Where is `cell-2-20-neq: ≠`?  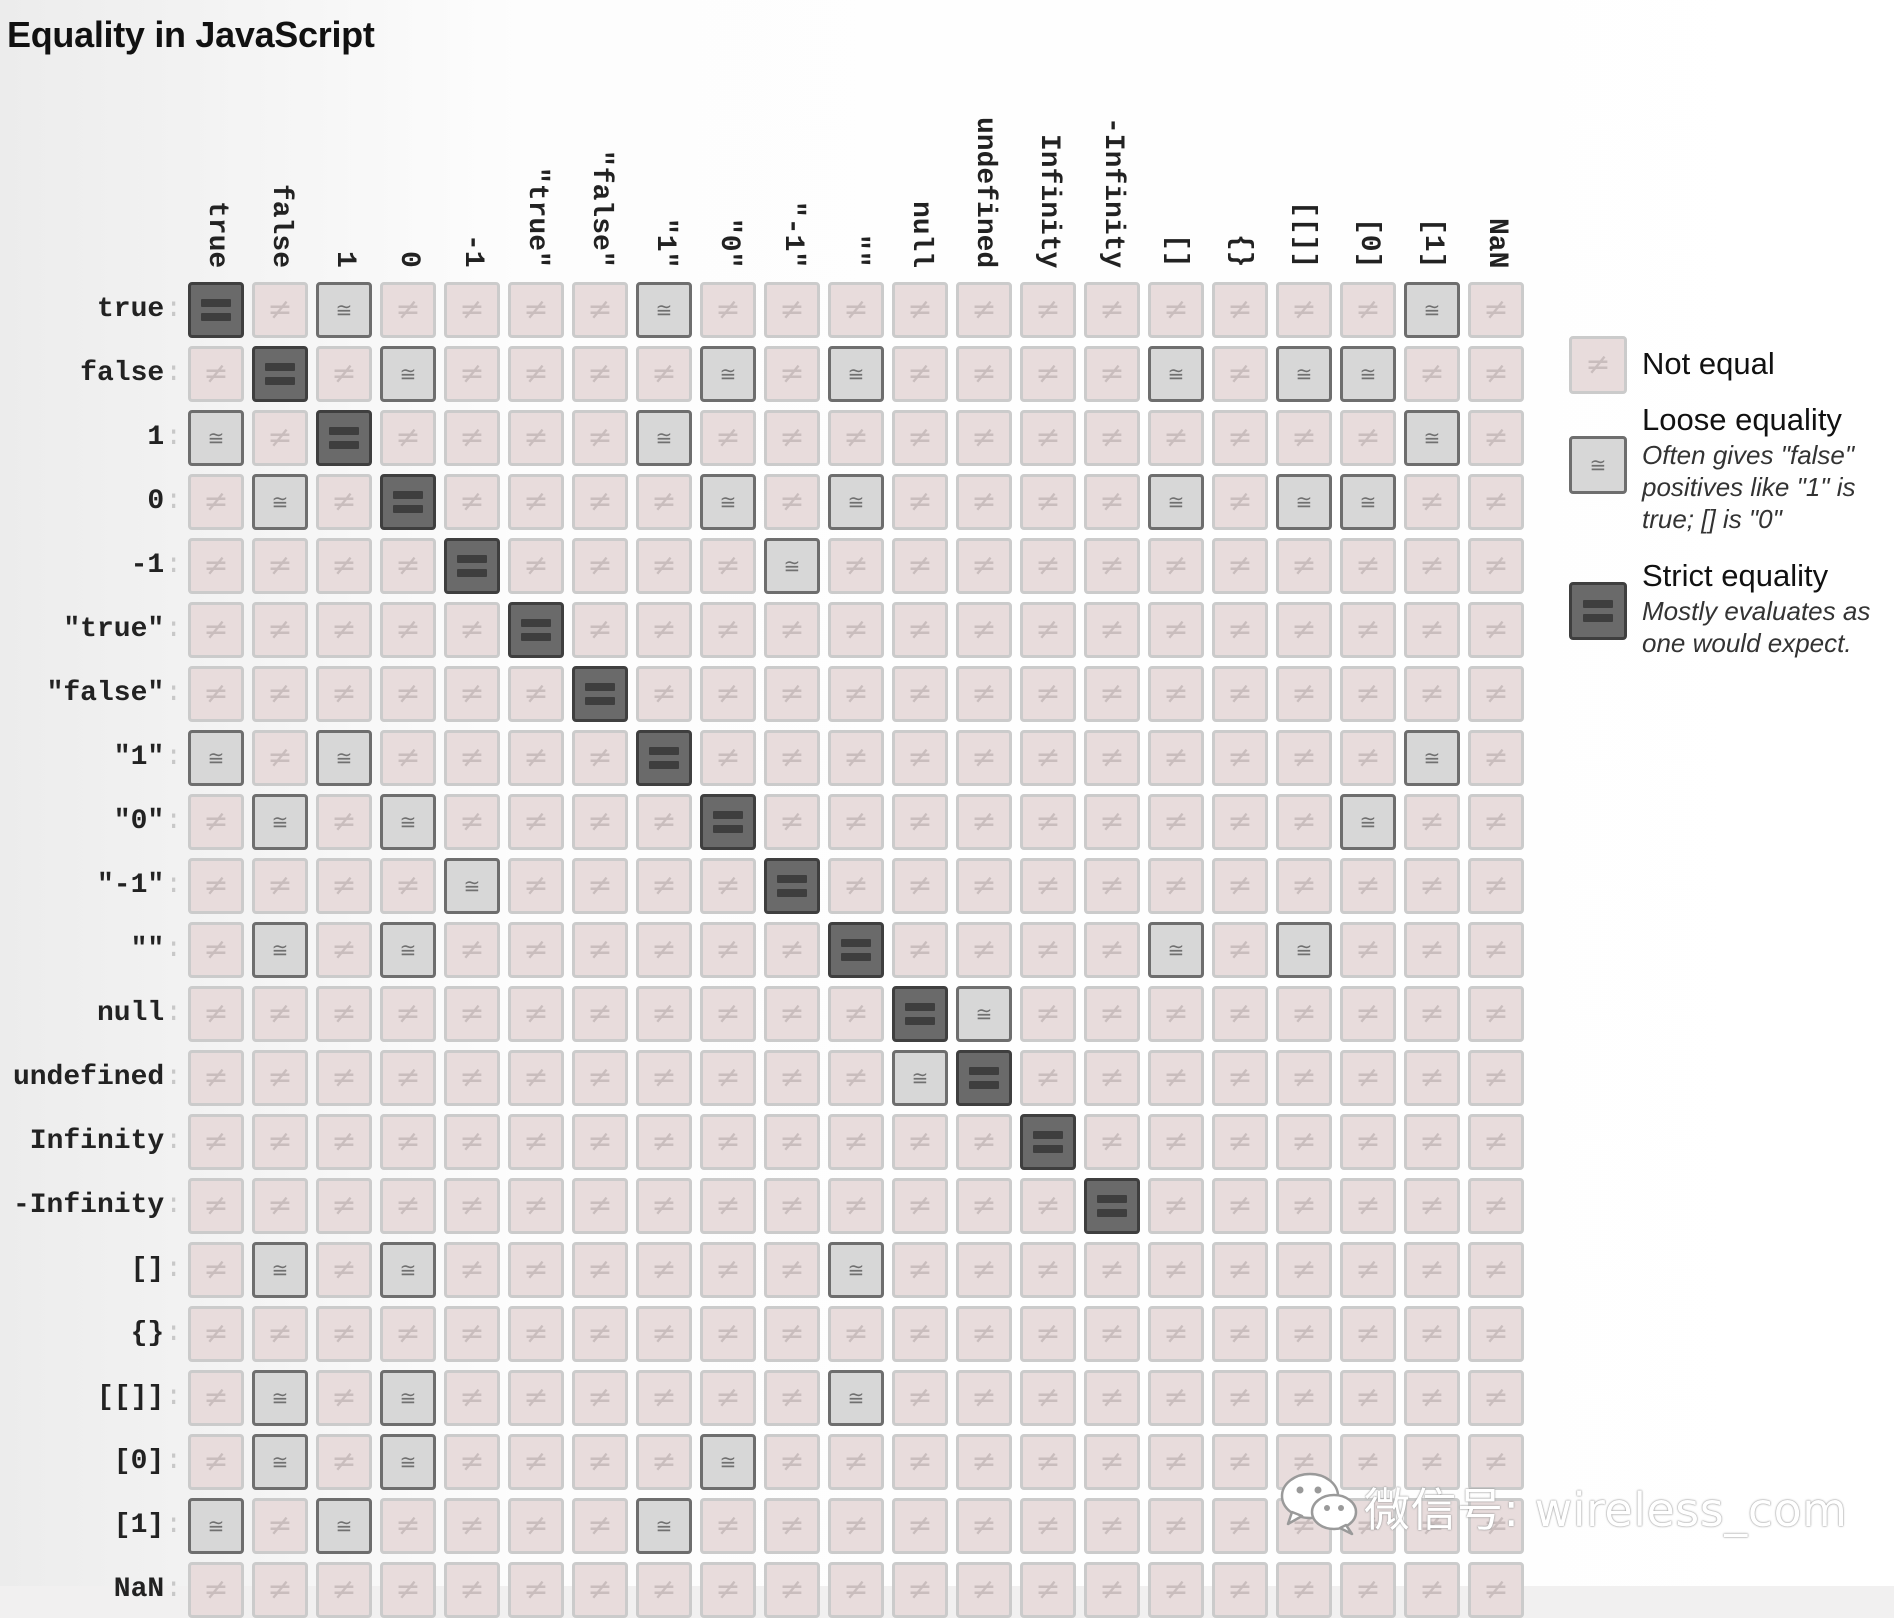 cell-2-20-neq: ≠ is located at coordinates (1496, 438).